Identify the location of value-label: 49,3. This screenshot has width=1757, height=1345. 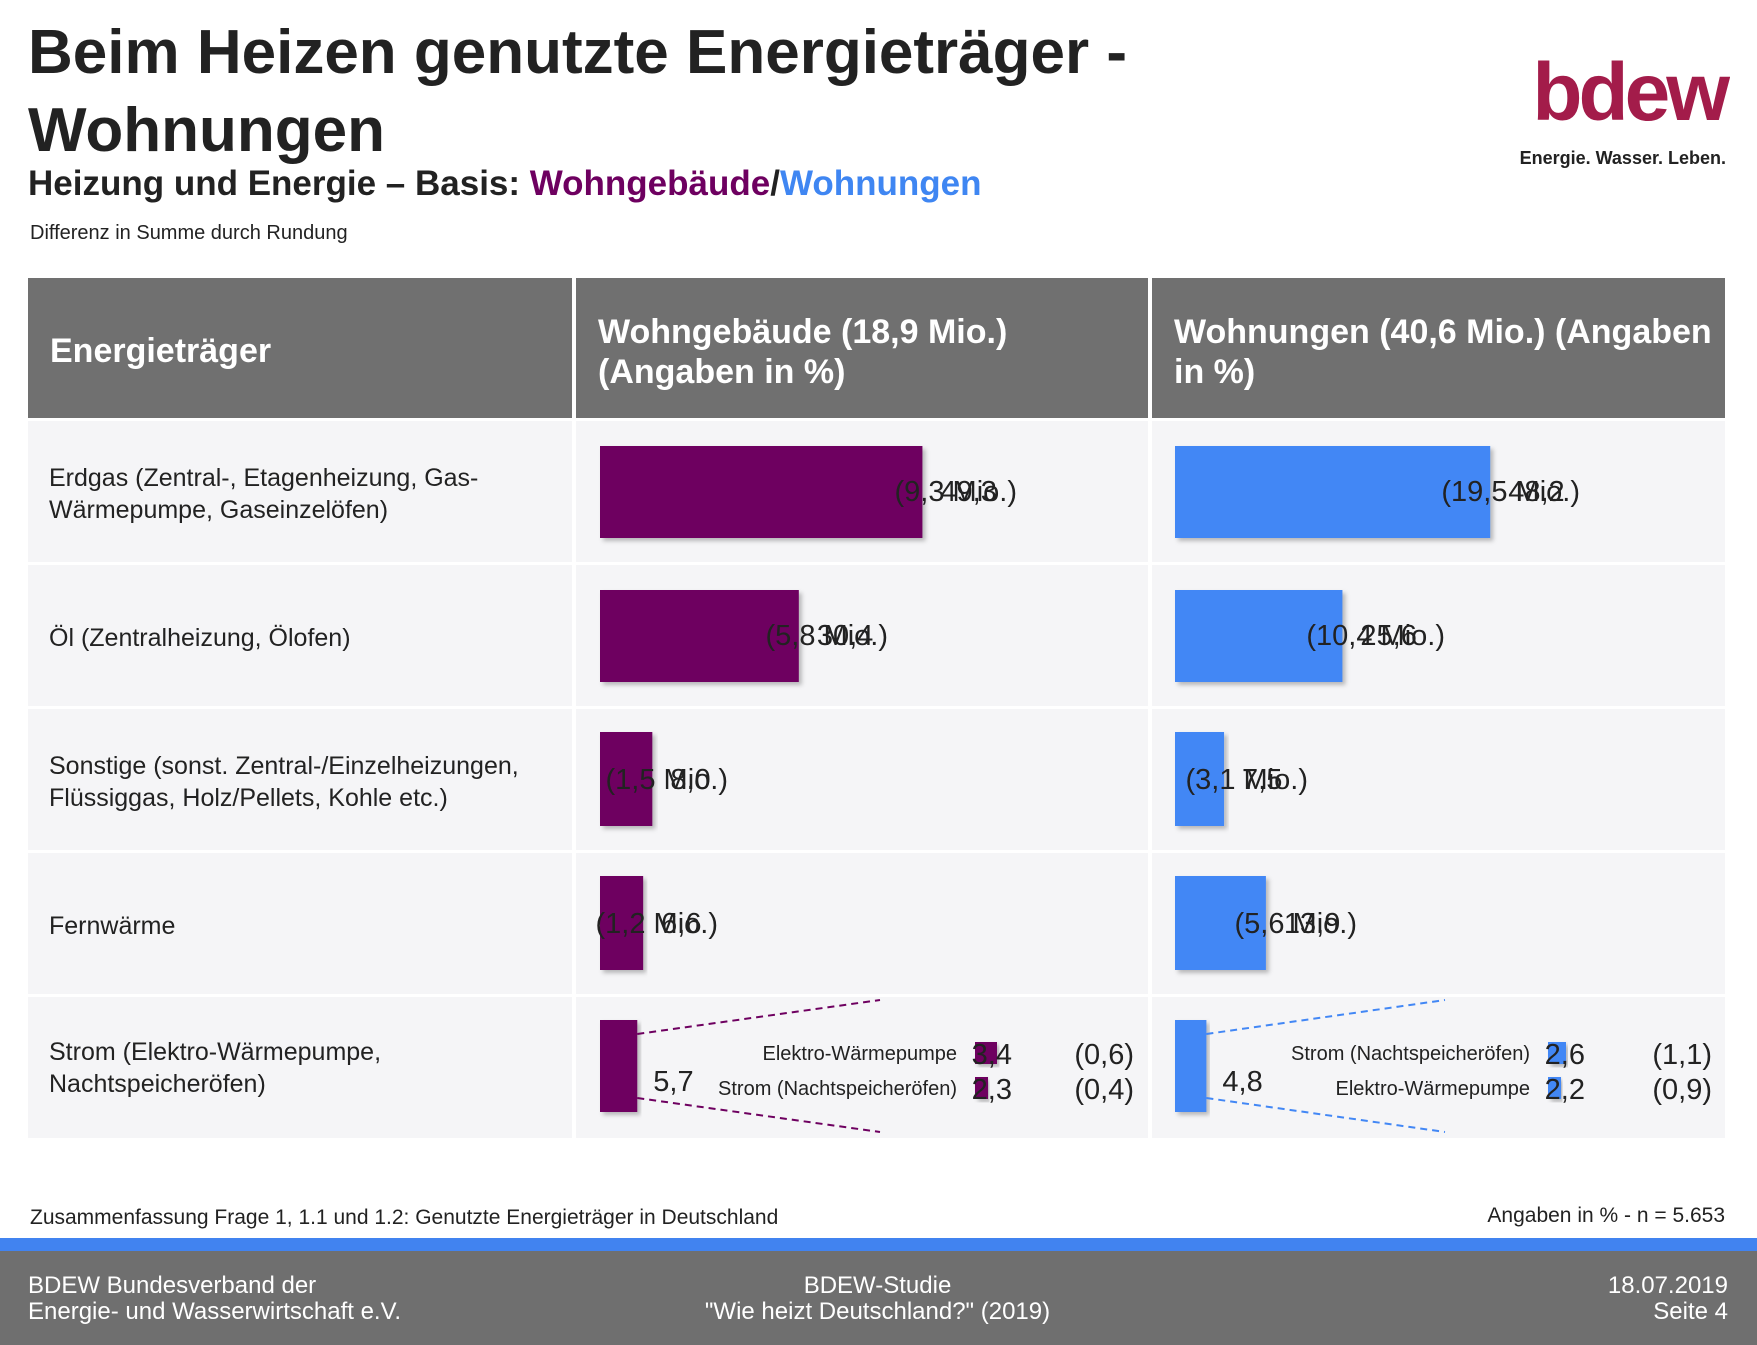
(968, 492).